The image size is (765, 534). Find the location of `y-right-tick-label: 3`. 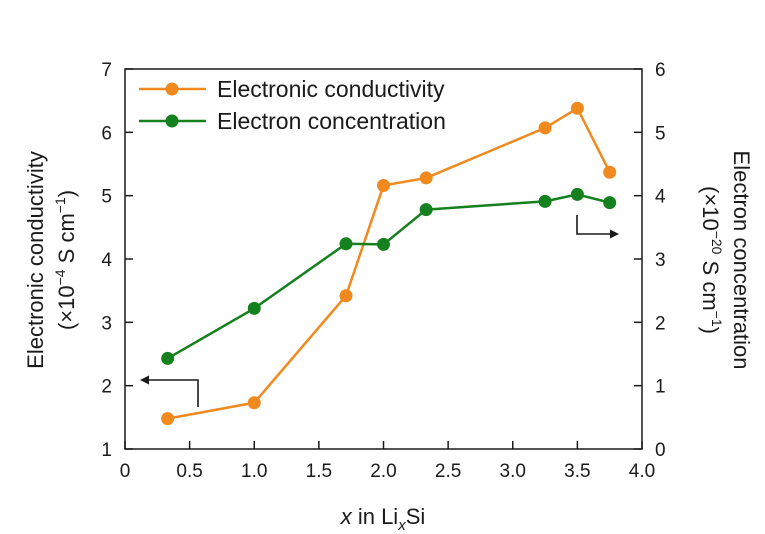

y-right-tick-label: 3 is located at coordinates (660, 260).